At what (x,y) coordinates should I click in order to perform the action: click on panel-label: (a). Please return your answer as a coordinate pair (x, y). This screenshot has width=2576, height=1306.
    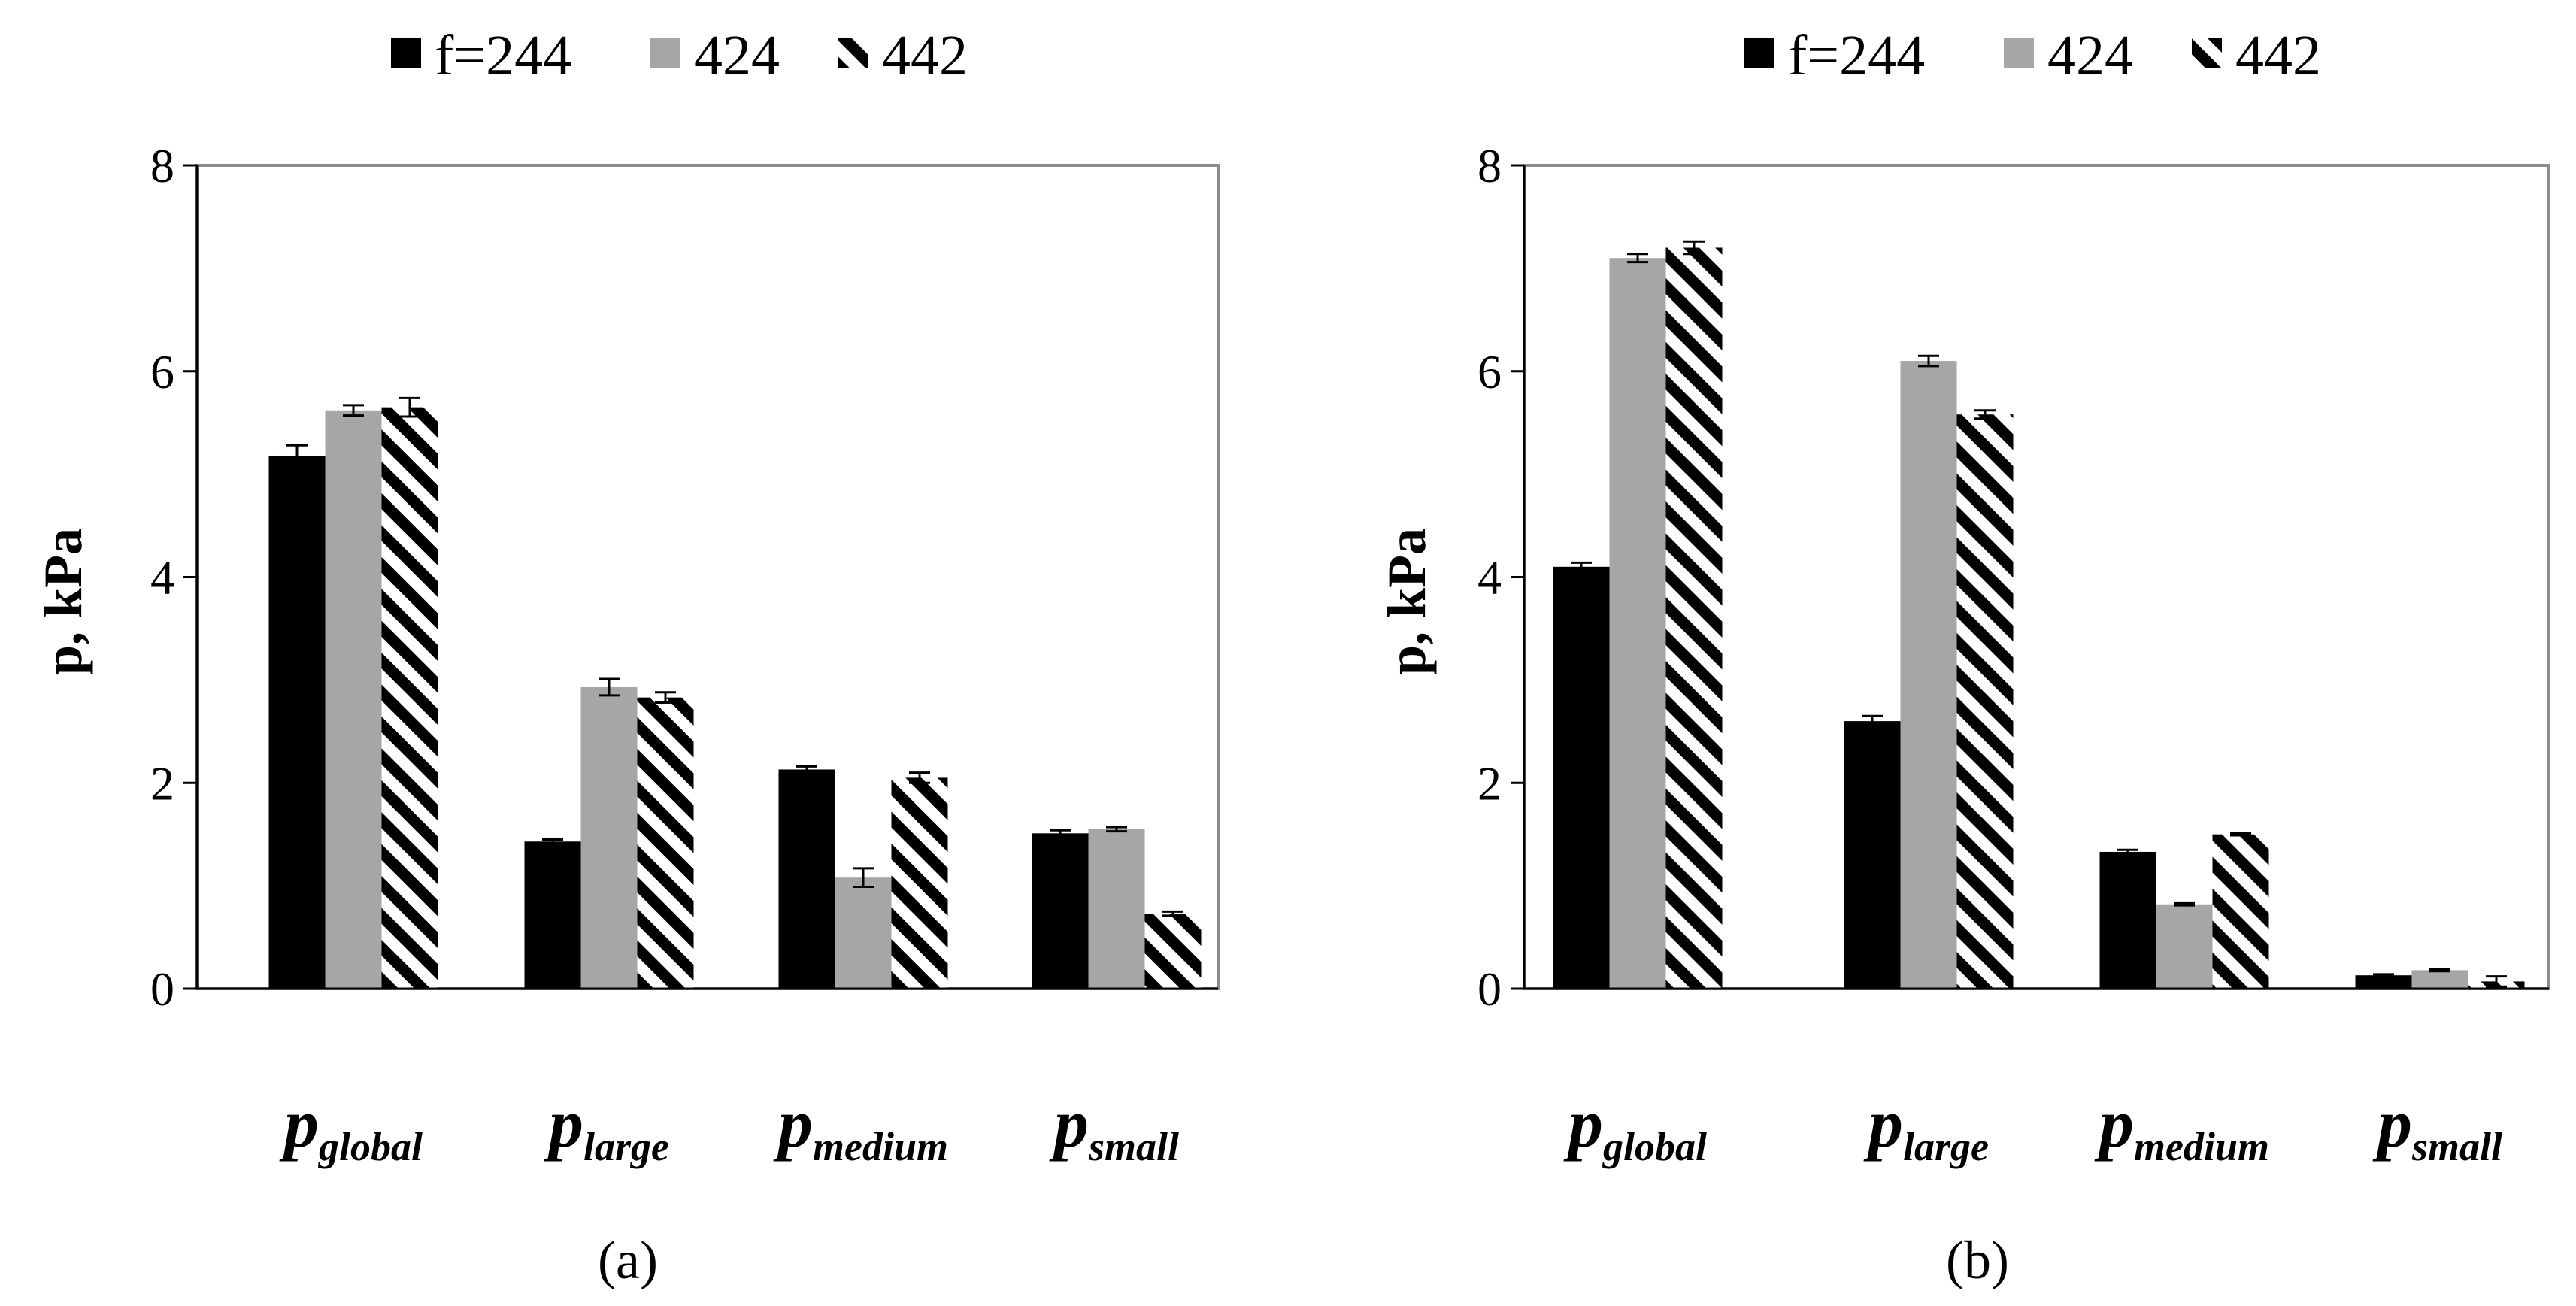
    Looking at the image, I should click on (628, 1260).